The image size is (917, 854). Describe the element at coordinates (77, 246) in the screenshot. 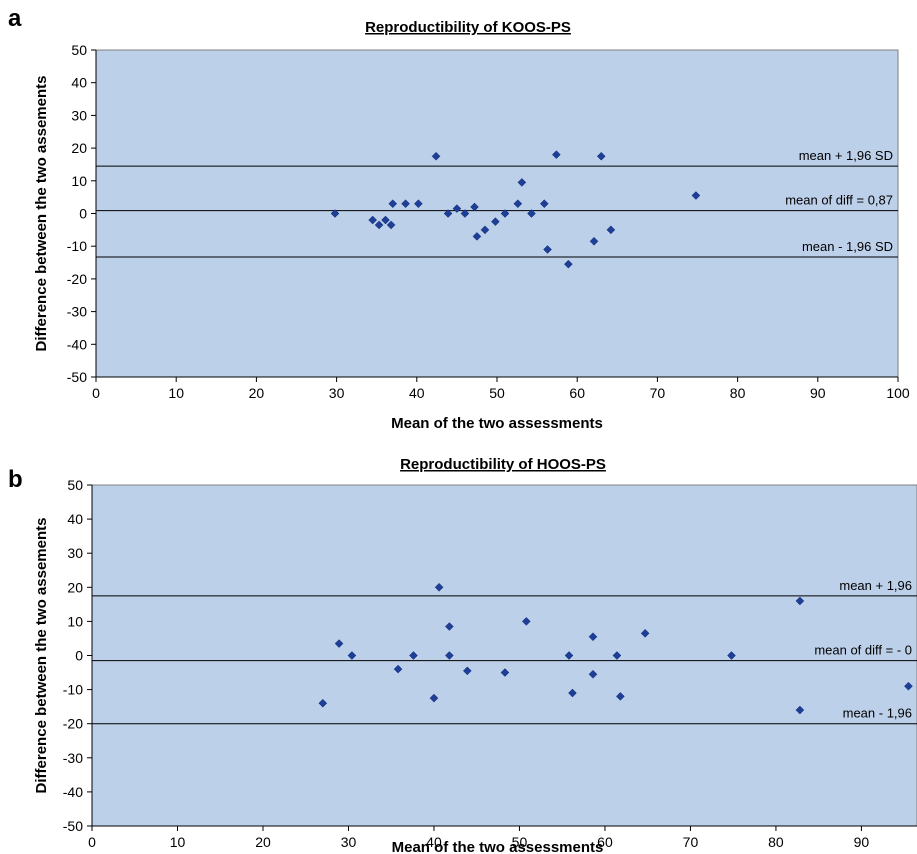

I see `y-tick-label: -10` at that location.